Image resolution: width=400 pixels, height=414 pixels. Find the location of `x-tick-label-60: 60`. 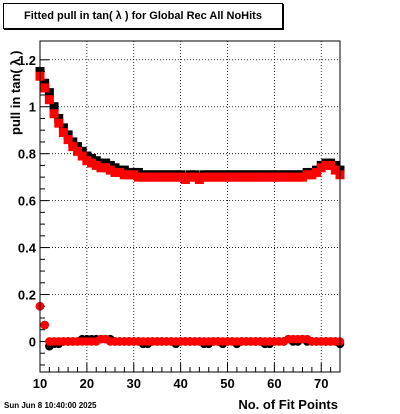

x-tick-label-60: 60 is located at coordinates (274, 383).